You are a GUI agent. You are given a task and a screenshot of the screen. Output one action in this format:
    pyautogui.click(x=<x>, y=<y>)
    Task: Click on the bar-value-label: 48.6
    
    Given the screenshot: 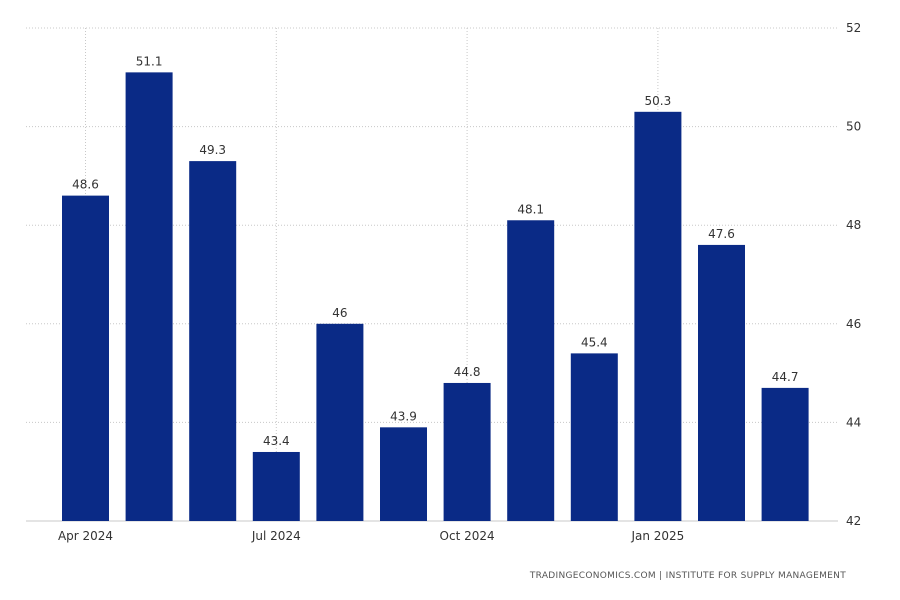 What is the action you would take?
    pyautogui.click(x=85, y=185)
    